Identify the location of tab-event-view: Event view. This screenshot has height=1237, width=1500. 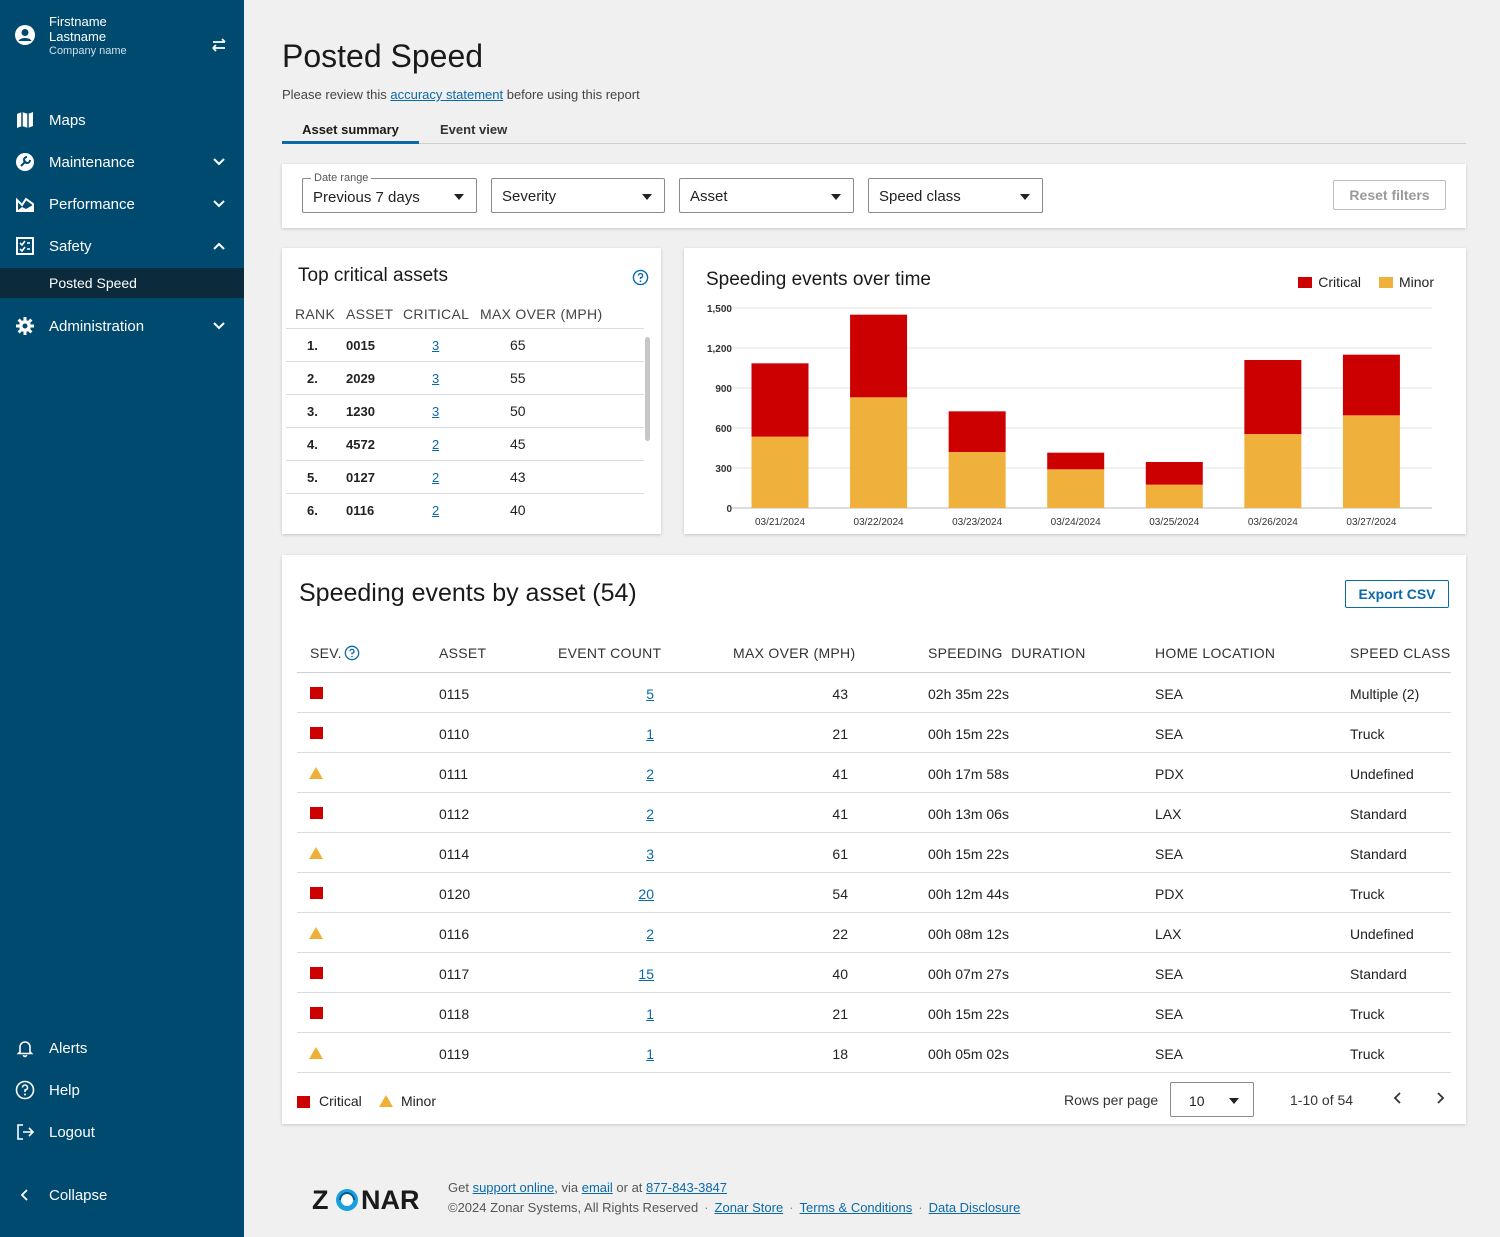
(474, 129).